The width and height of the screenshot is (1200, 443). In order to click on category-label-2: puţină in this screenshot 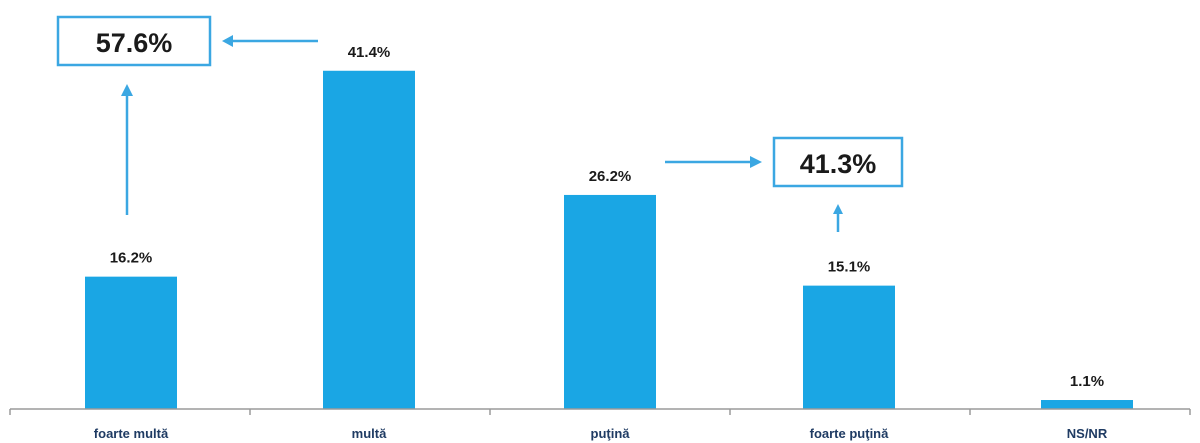, I will do `click(611, 433)`.